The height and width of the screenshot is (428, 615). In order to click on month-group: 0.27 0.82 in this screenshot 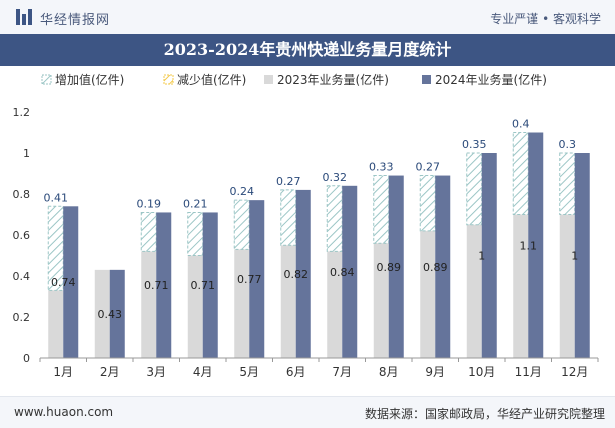, I will do `click(293, 266)`.